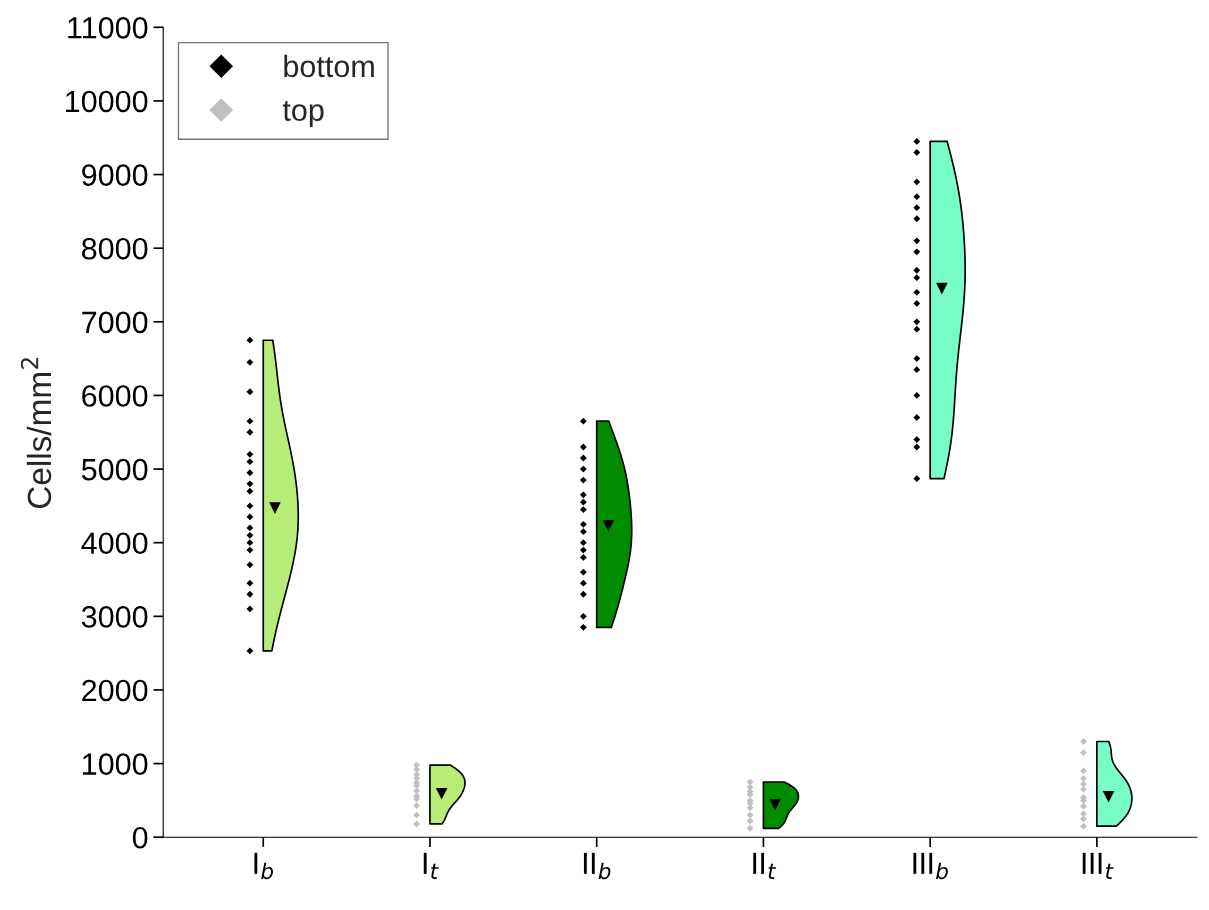 The image size is (1209, 910). Describe the element at coordinates (431, 865) in the screenshot. I see `x-tick-label: I$_{t}$` at that location.